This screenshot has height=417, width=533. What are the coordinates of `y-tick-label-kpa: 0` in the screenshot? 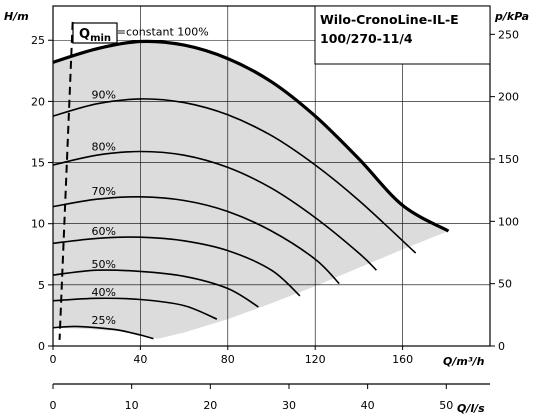 It's located at (501, 346).